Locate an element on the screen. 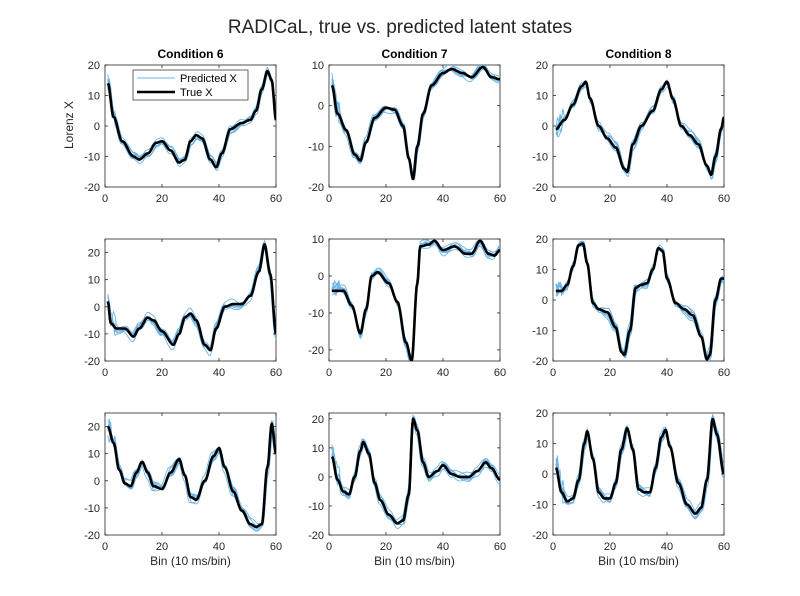 The image size is (800, 596). legend: Predicted X True X is located at coordinates (190, 85).